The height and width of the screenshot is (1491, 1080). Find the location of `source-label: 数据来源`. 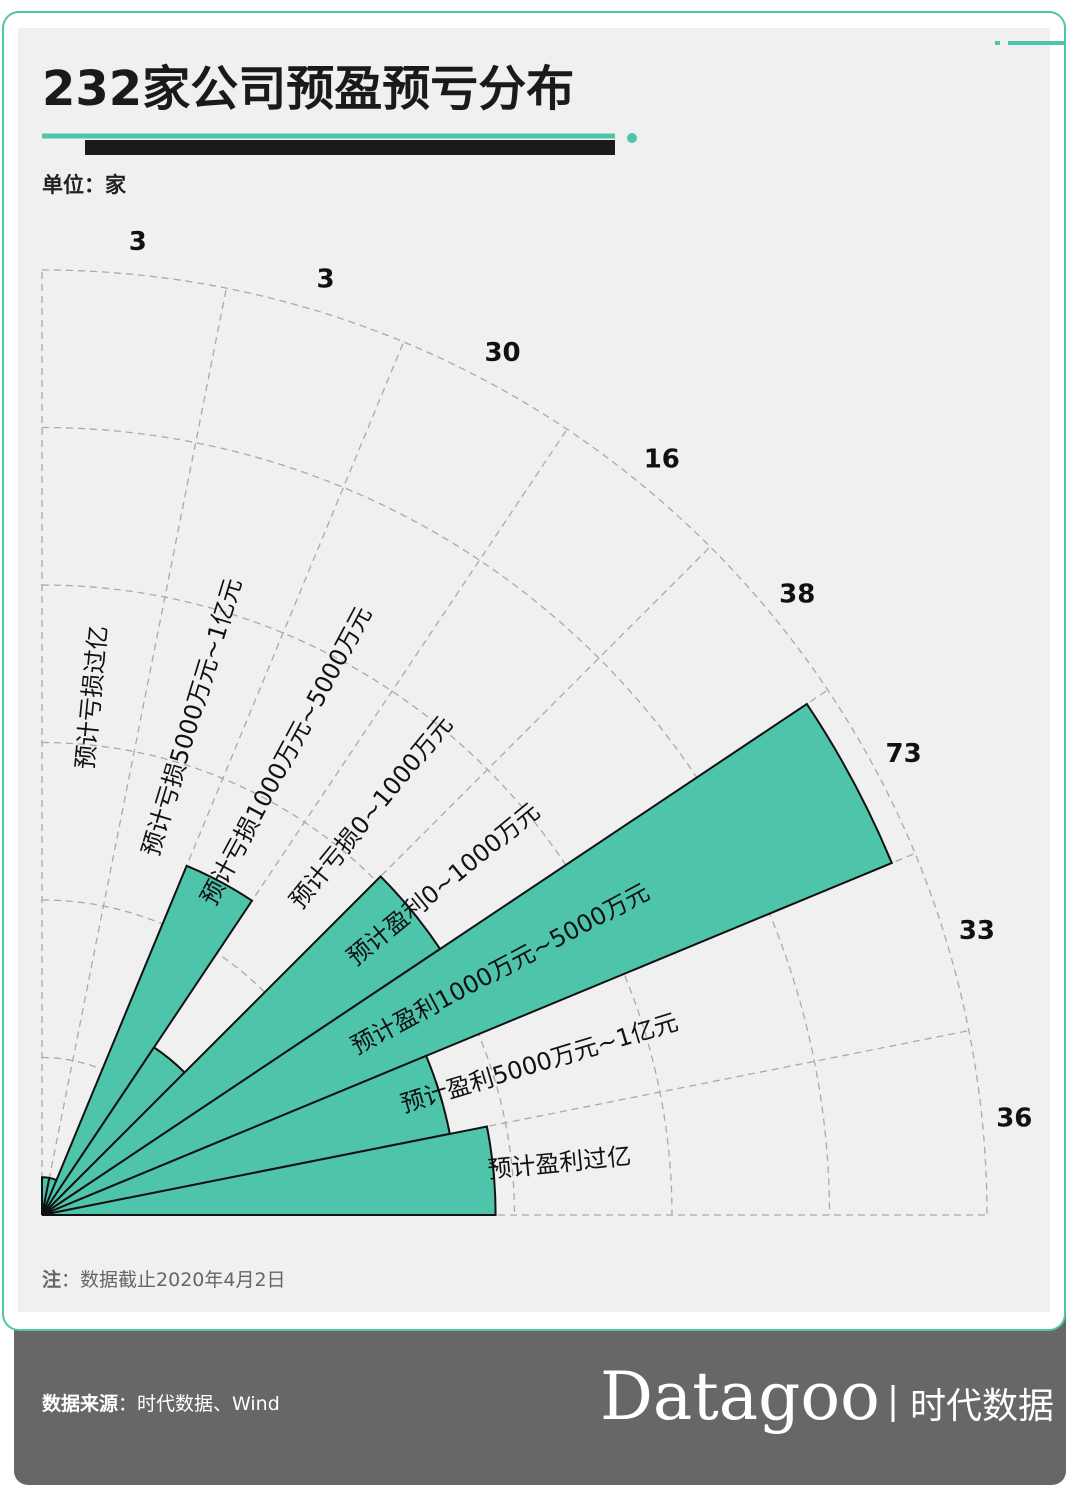

source-label: 数据来源 is located at coordinates (80, 1403).